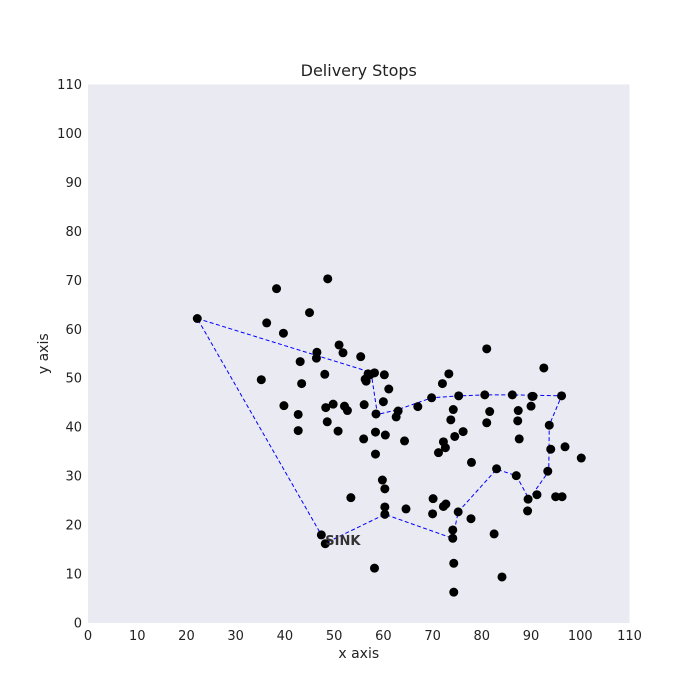 Image resolution: width=700 pixels, height=700 pixels. What do you see at coordinates (186, 636) in the screenshot?
I see `x-tick-label: 20` at bounding box center [186, 636].